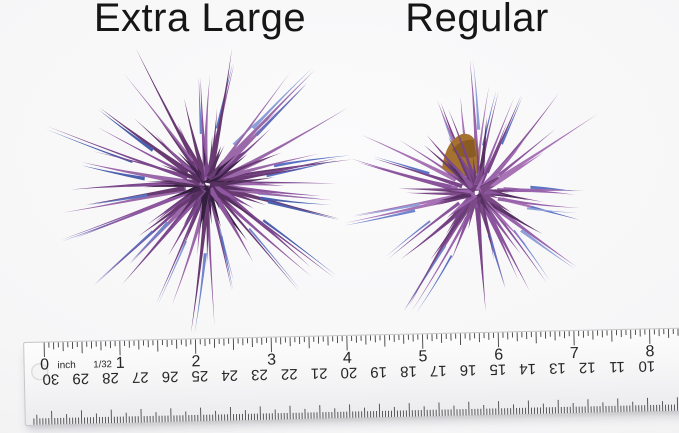 This screenshot has width=679, height=433. I want to click on ruler-cm-number: 20, so click(348, 372).